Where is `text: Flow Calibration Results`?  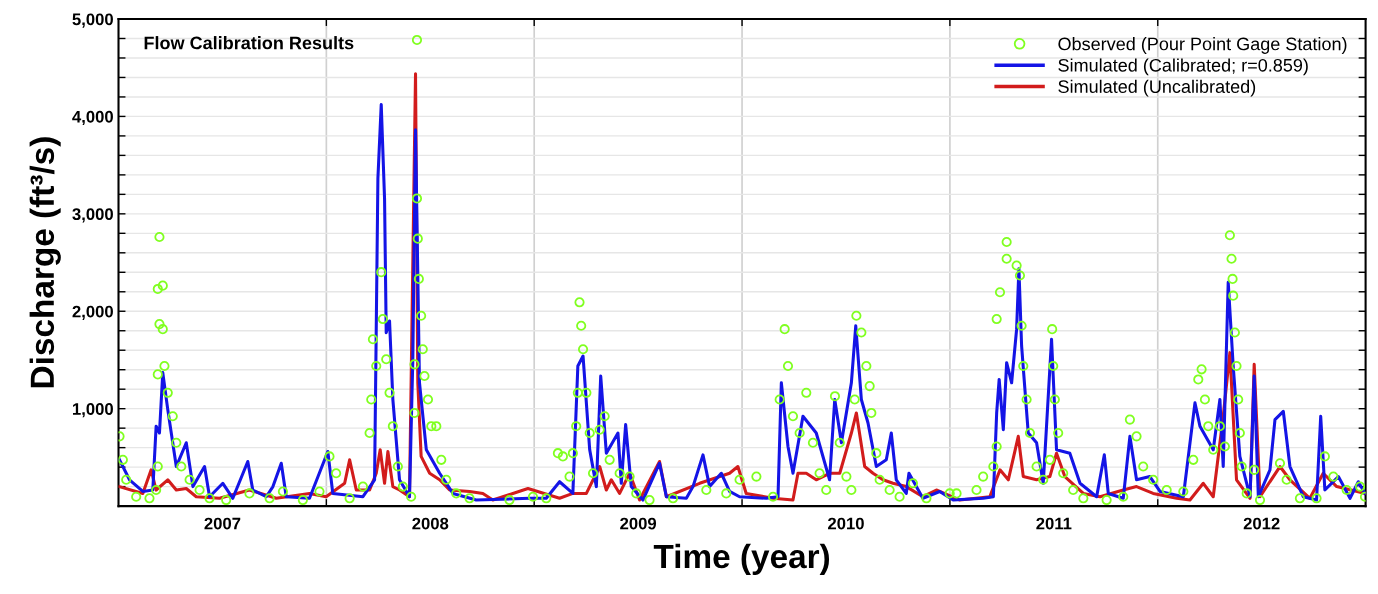 text: Flow Calibration Results is located at coordinates (249, 43).